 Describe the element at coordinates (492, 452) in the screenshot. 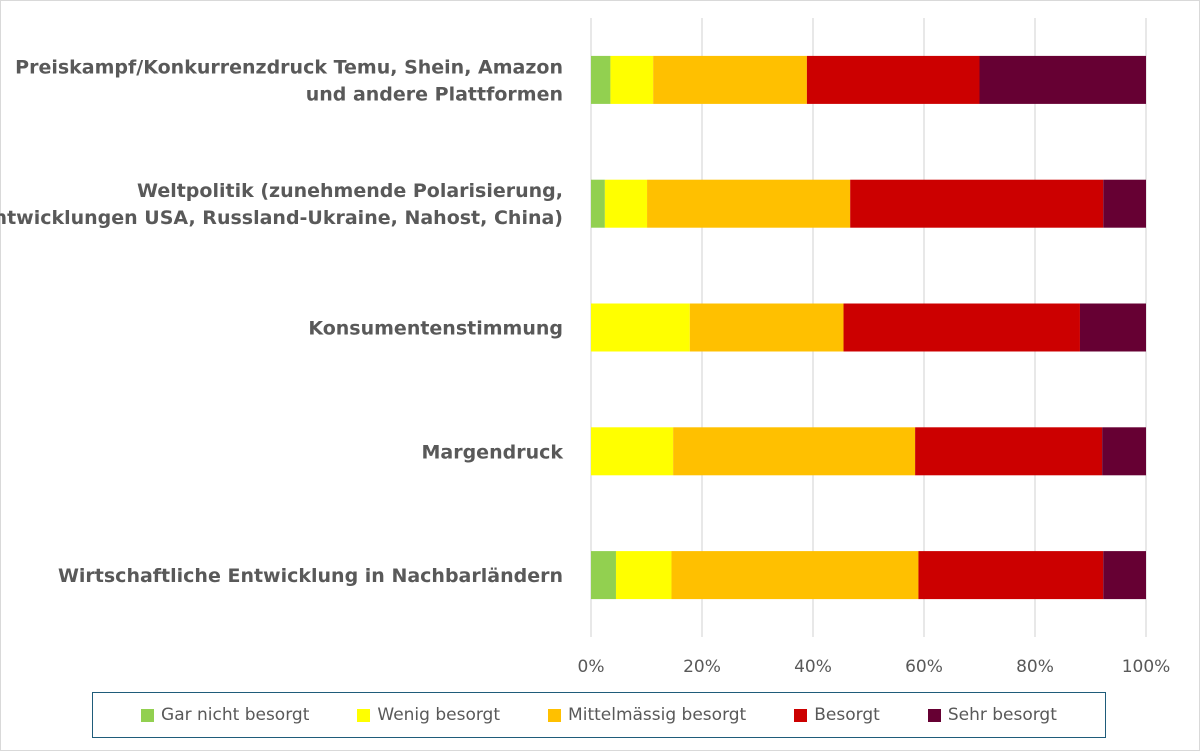

I see `category-label: Margendruck` at that location.